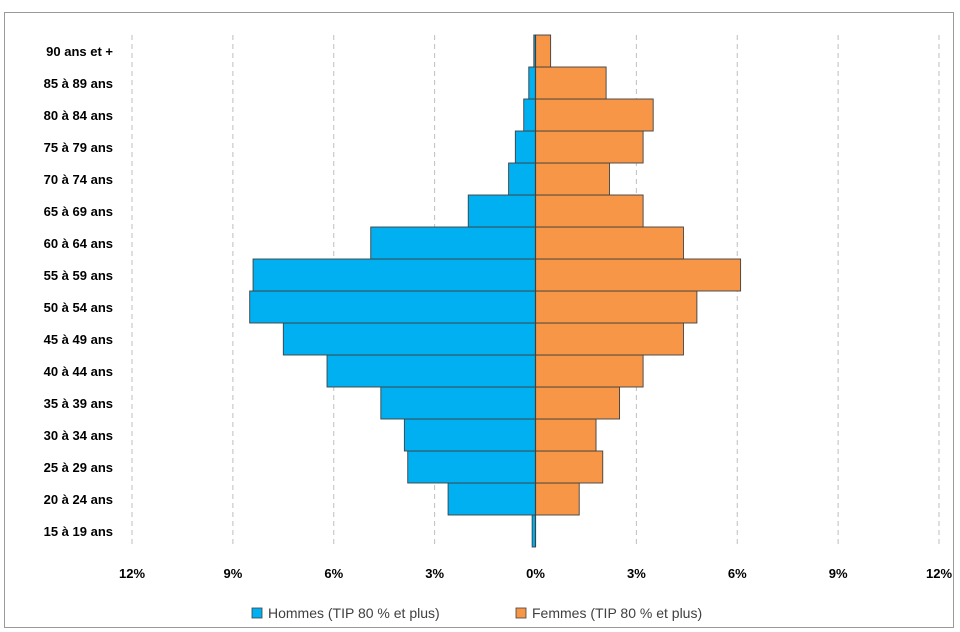 The image size is (960, 632). I want to click on category-label: 55 à 59 ans, so click(78, 275).